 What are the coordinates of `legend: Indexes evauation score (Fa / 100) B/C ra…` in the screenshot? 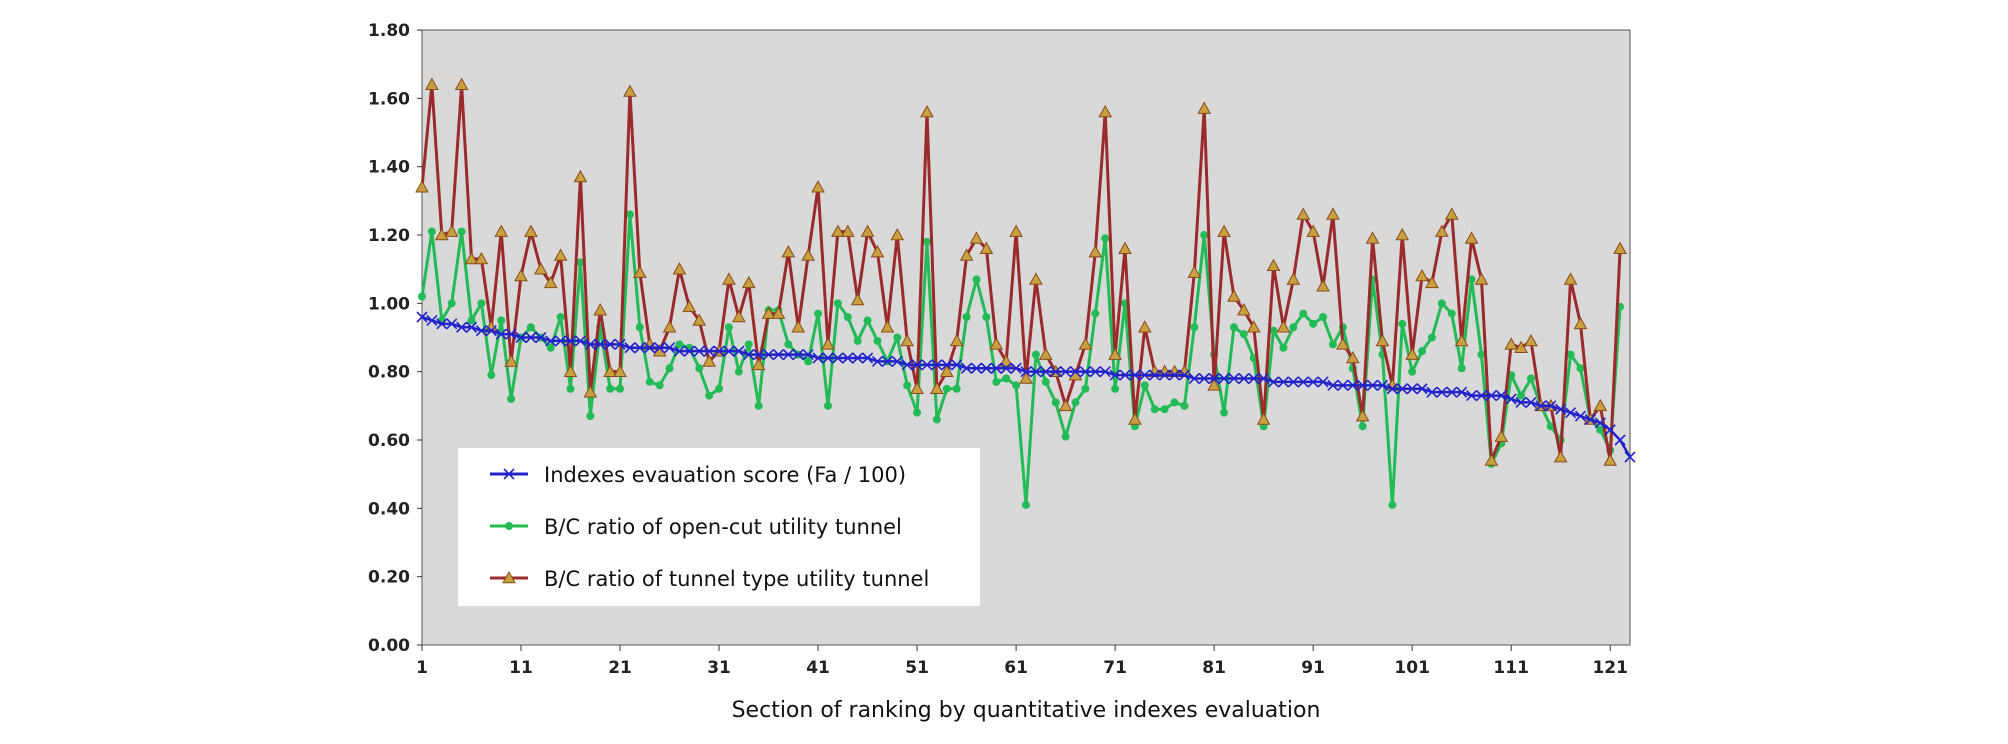 It's located at (719, 527).